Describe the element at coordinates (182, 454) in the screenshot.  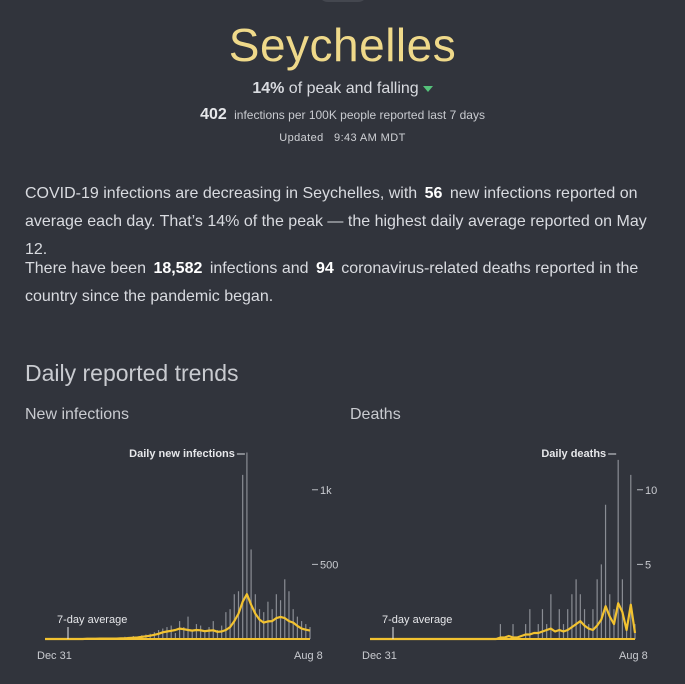
I see `daily-label: Daily new infections` at that location.